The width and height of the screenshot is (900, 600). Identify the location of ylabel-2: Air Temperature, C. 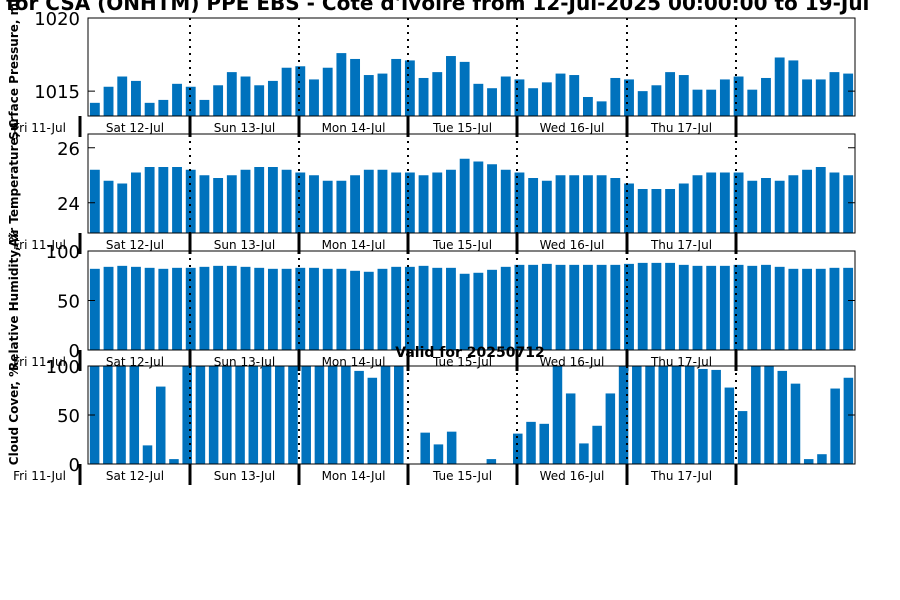
(14, 184).